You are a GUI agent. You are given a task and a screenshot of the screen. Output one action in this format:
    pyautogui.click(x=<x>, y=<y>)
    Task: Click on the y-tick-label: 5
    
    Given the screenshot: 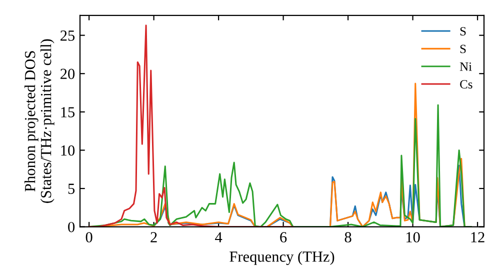 What is the action you would take?
    pyautogui.click(x=71, y=189)
    